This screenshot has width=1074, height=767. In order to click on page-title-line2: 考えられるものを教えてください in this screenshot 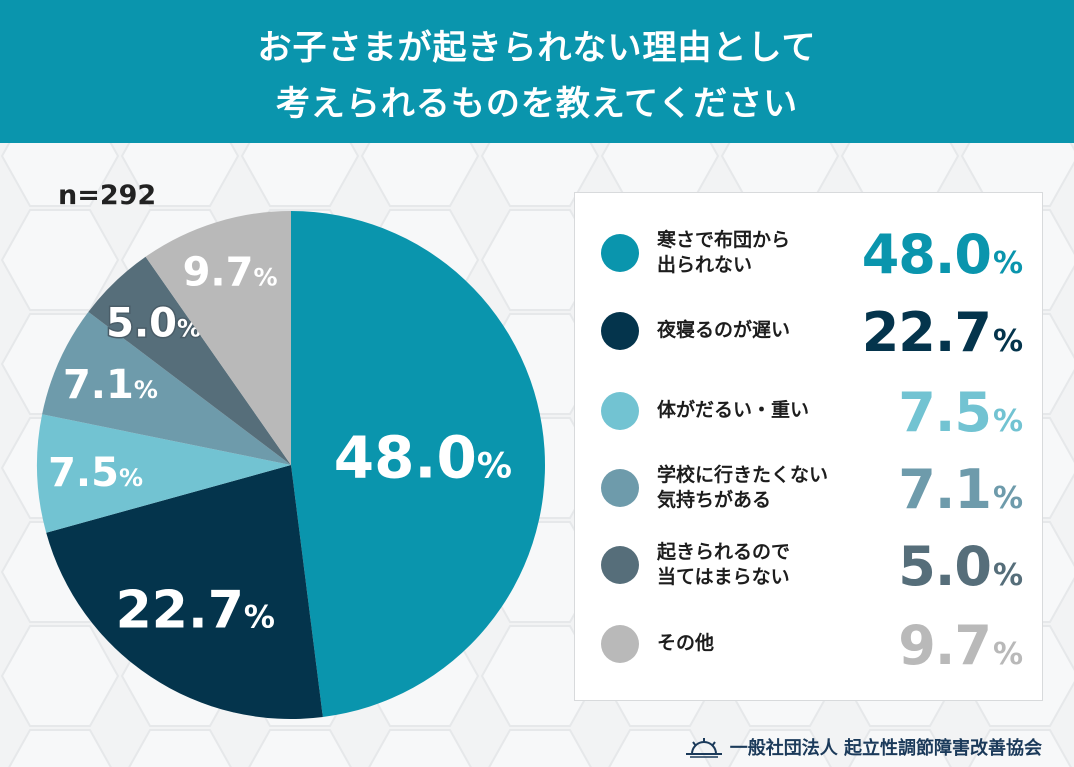, I will do `click(537, 104)`.